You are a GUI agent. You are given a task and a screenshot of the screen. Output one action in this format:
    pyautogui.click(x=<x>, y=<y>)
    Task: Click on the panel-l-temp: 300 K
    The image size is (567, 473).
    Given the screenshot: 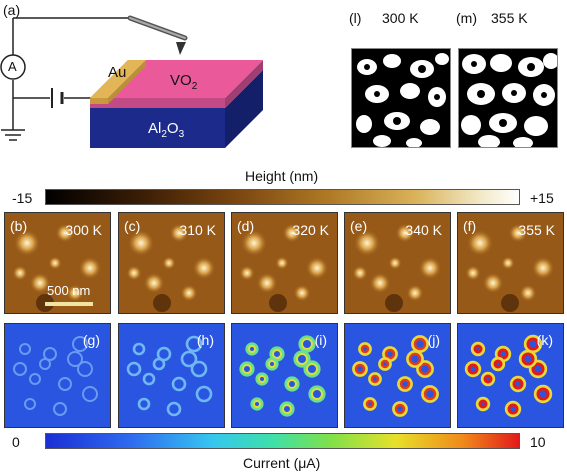 What is the action you would take?
    pyautogui.click(x=400, y=18)
    